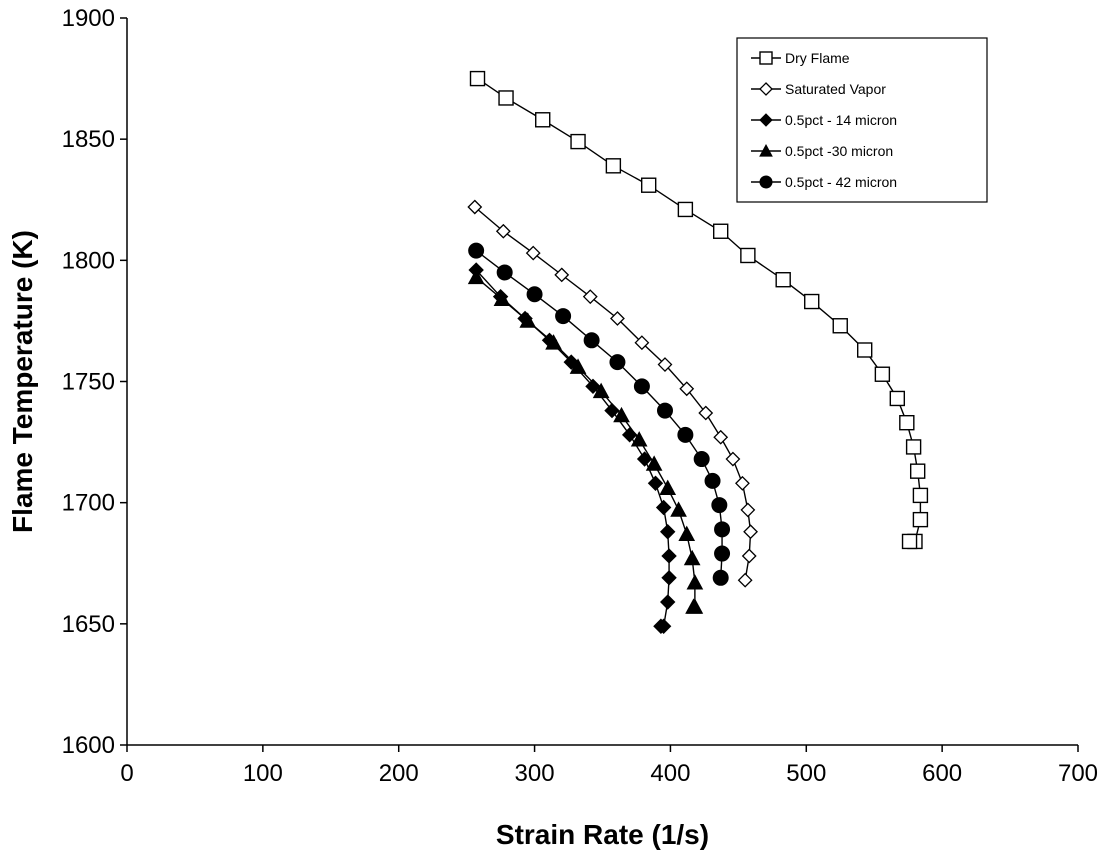 The width and height of the screenshot is (1106, 857). What do you see at coordinates (602, 834) in the screenshot?
I see `x-axis-title: Strain Rate (1/s)` at bounding box center [602, 834].